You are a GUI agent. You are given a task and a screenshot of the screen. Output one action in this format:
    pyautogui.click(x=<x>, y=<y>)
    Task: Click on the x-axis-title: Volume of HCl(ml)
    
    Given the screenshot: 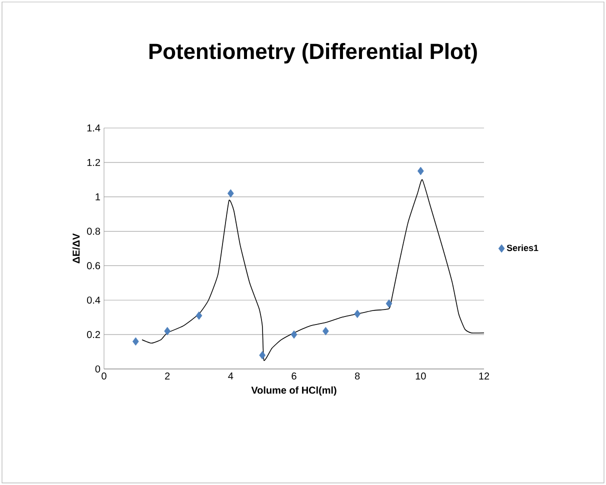 What is the action you would take?
    pyautogui.click(x=293, y=391)
    